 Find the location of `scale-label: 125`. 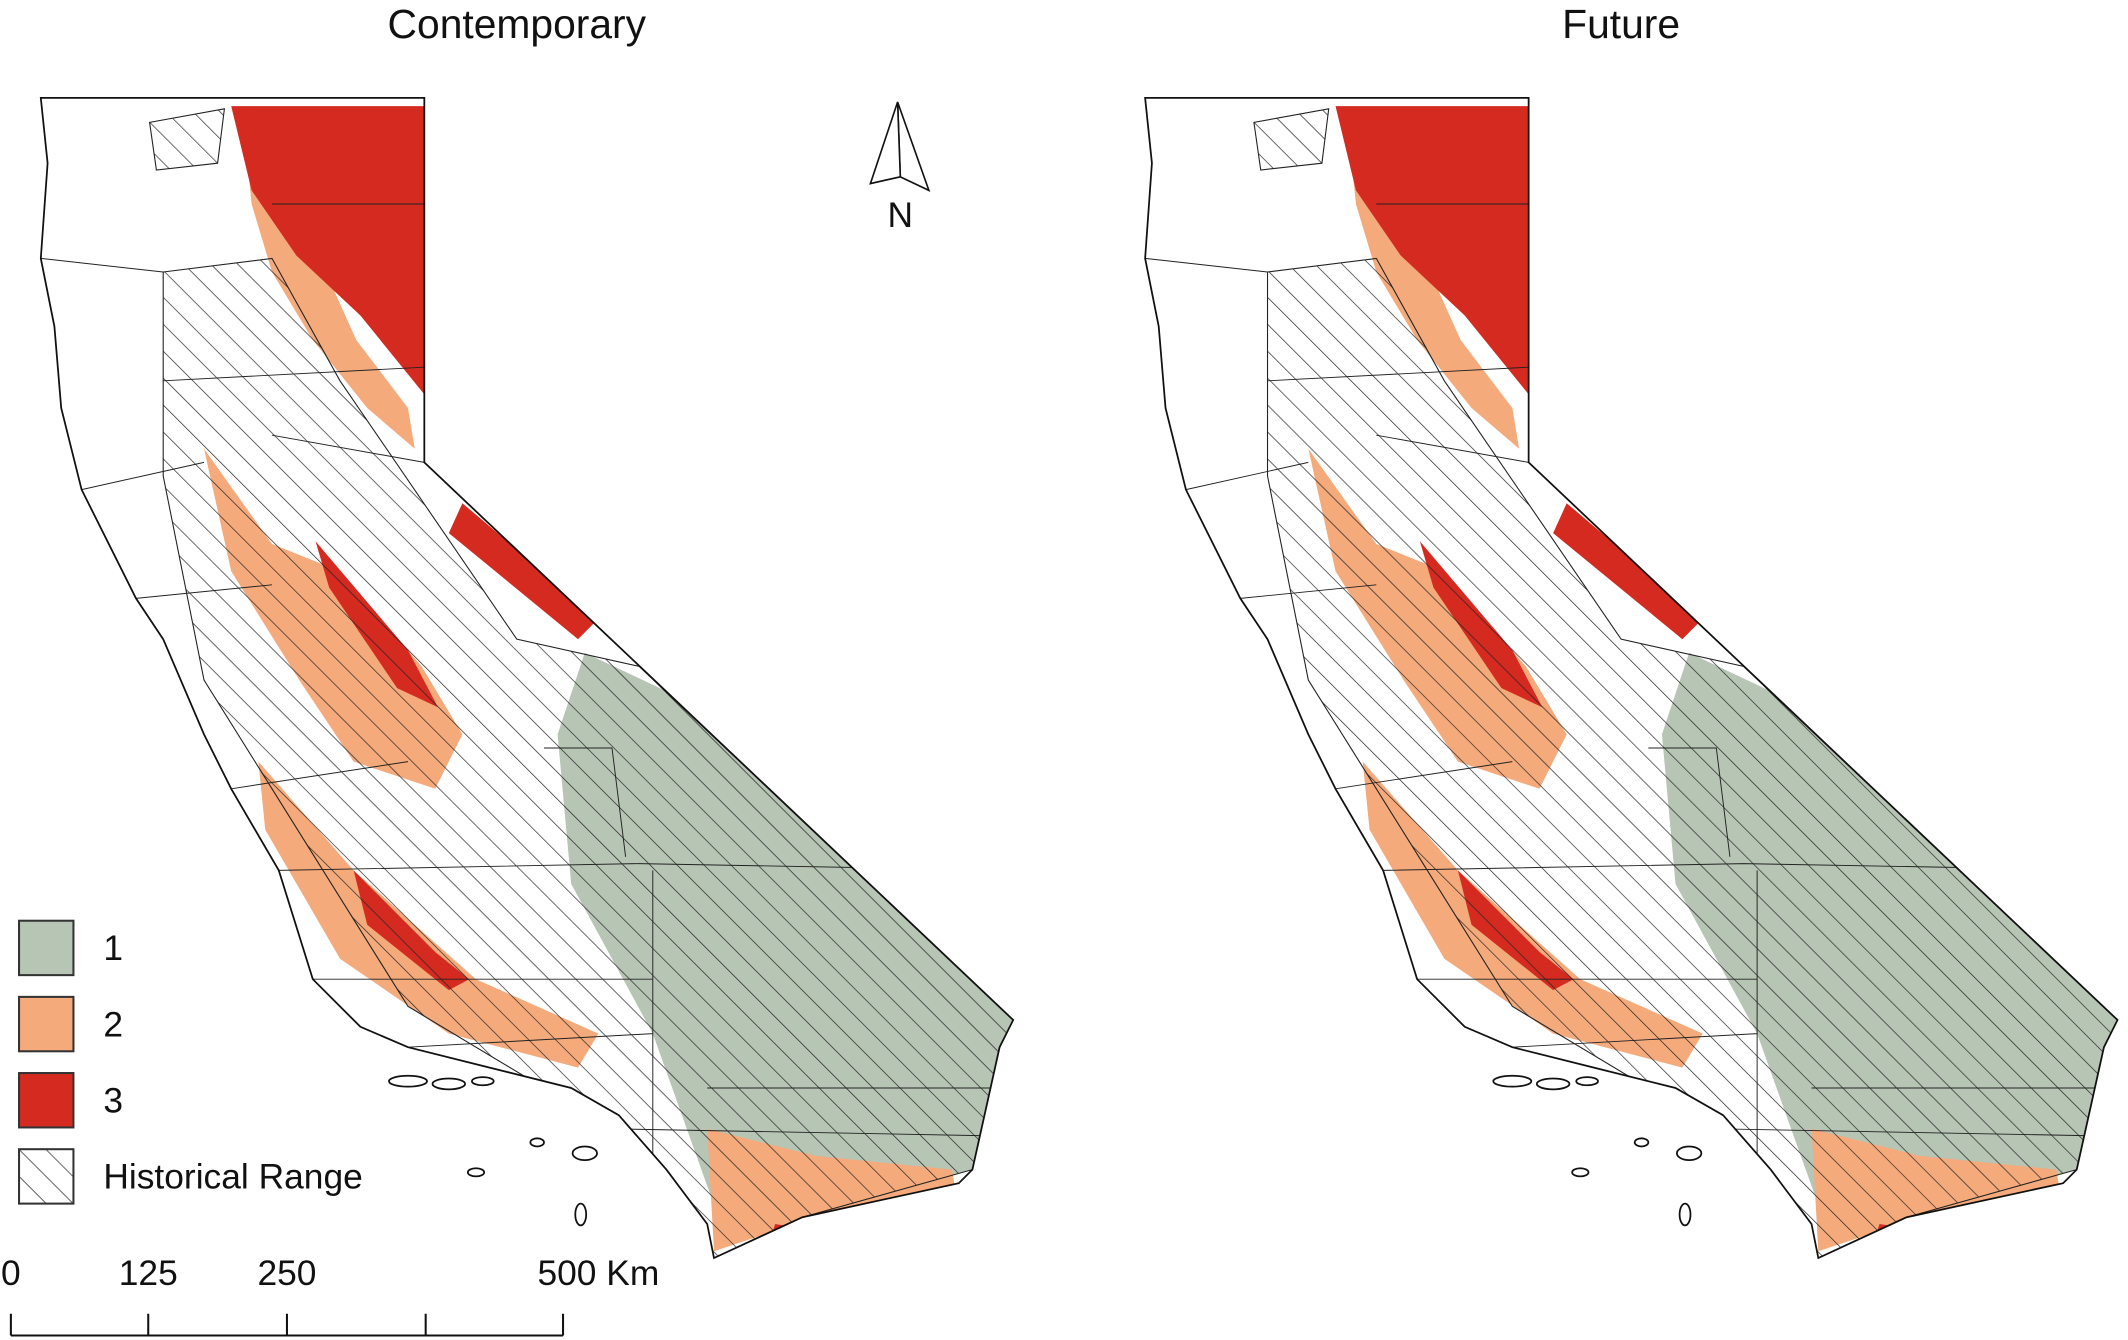

scale-label: 125 is located at coordinates (148, 1273).